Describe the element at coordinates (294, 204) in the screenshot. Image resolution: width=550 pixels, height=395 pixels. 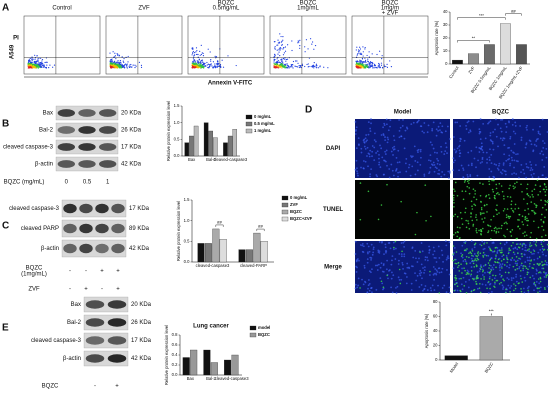
I see `legend-label: ZVF` at that location.